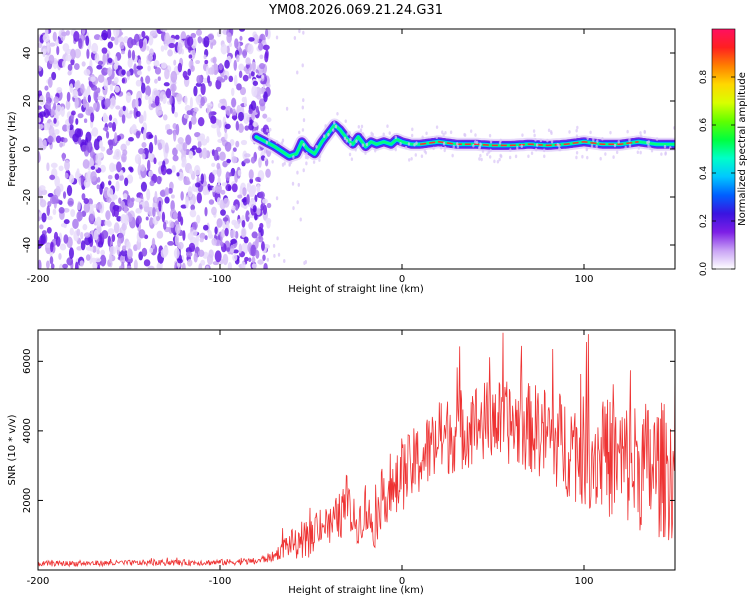 Image resolution: width=750 pixels, height=600 pixels. I want to click on snr-x-axis-label: Height of straight line (km), so click(356, 590).